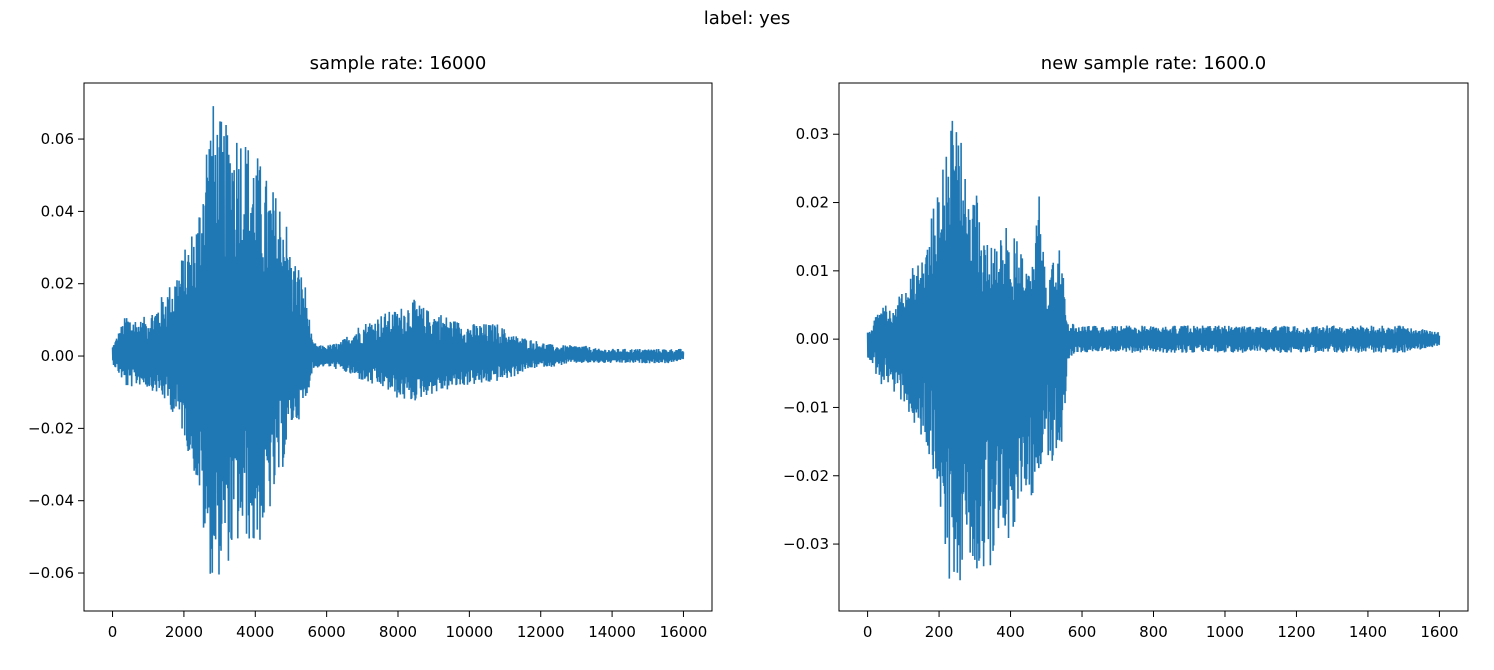 The image size is (1494, 670). What do you see at coordinates (57, 139) in the screenshot?
I see `y-tick-label: 0.06` at bounding box center [57, 139].